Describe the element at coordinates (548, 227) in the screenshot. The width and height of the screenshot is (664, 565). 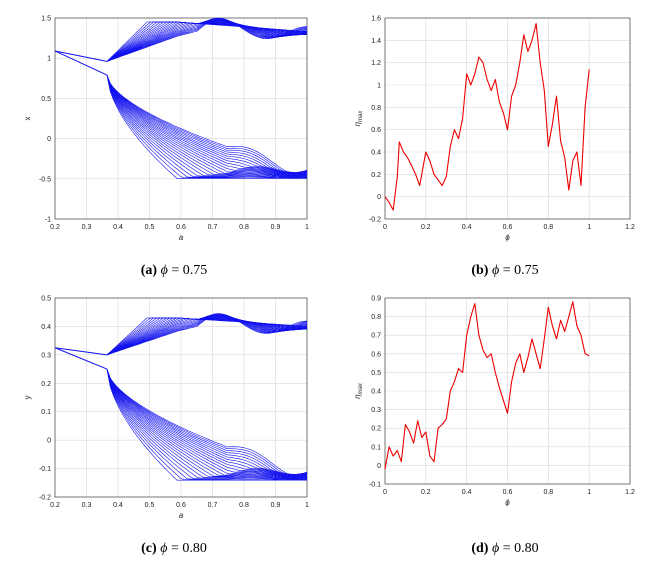
I see `x-tick-label: 0.8` at that location.